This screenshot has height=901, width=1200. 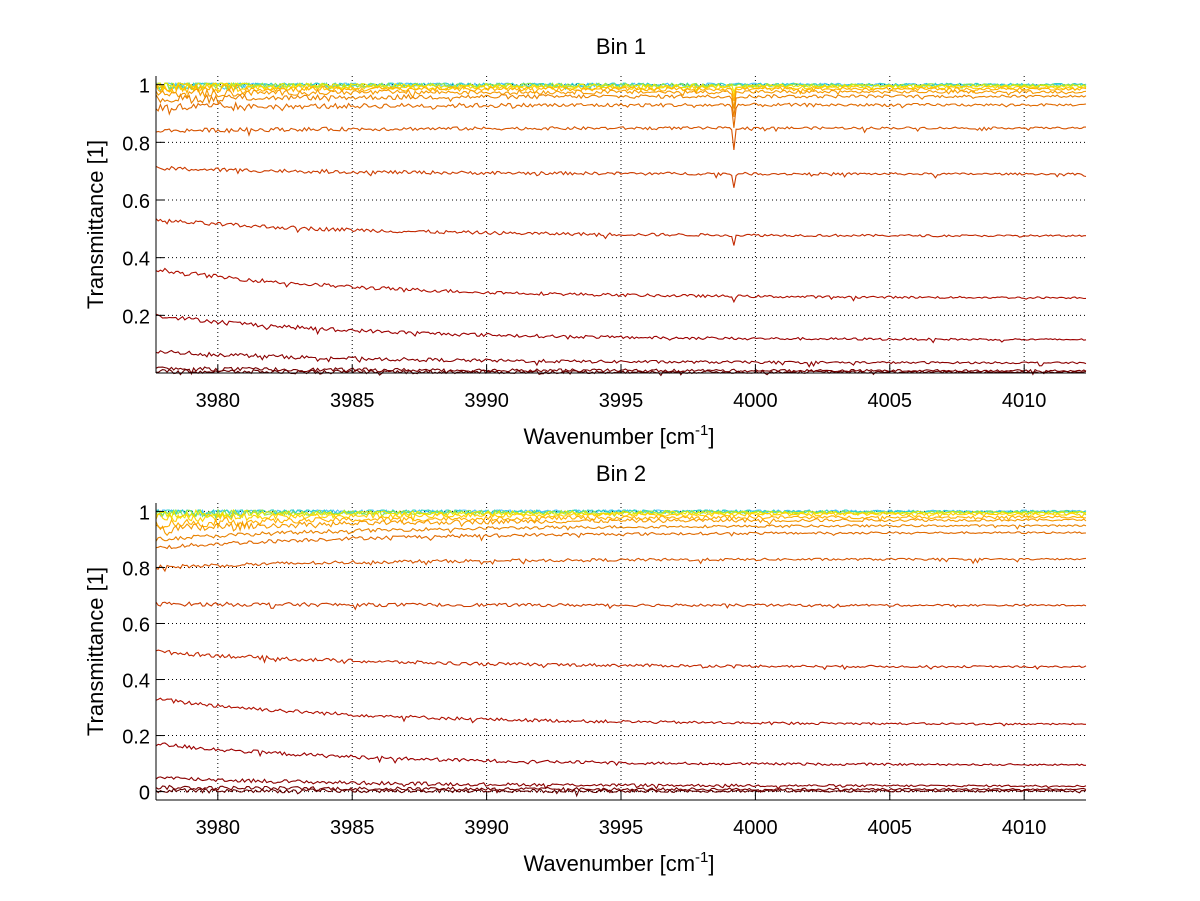 I want to click on y-tick-label: 0, so click(x=144, y=794).